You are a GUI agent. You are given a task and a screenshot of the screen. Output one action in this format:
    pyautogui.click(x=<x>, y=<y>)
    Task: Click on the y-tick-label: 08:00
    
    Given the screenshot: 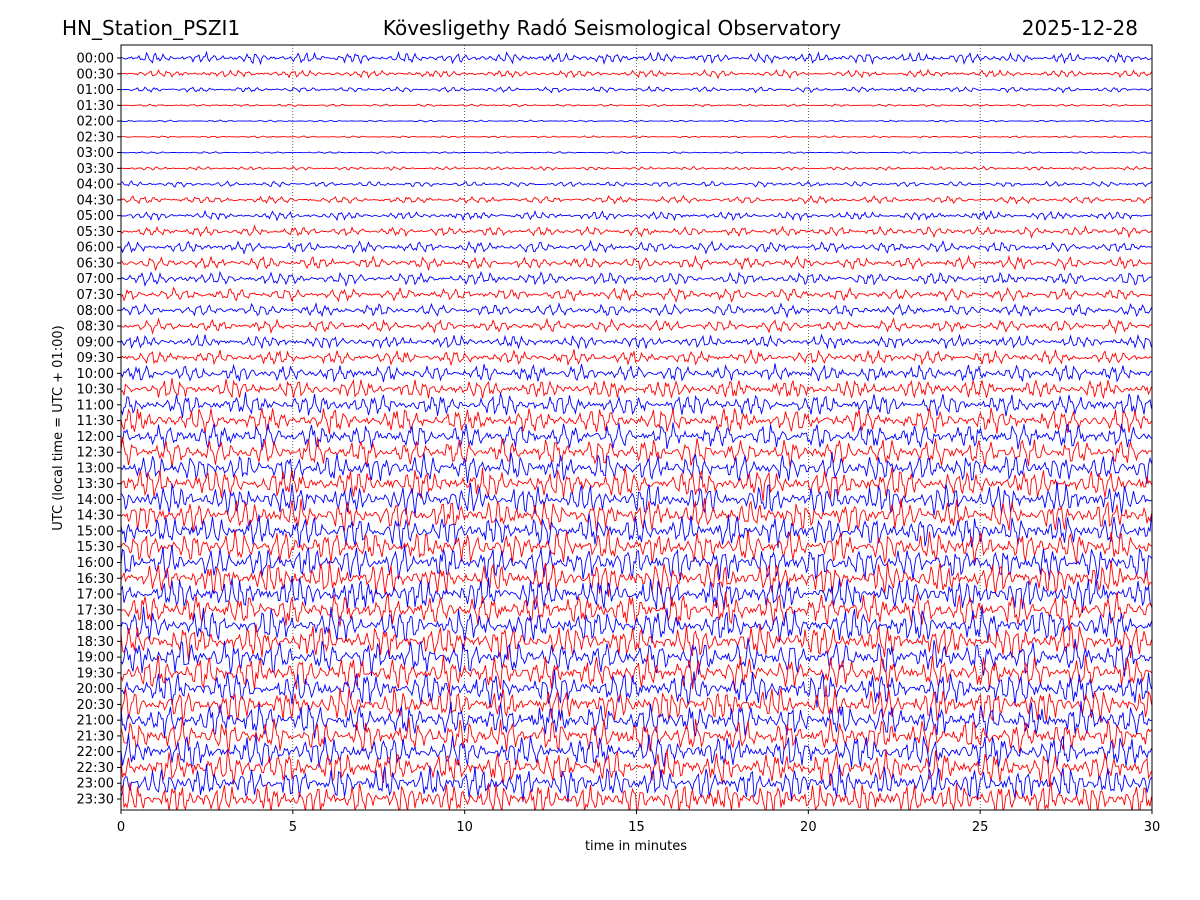 What is the action you would take?
    pyautogui.click(x=95, y=311)
    